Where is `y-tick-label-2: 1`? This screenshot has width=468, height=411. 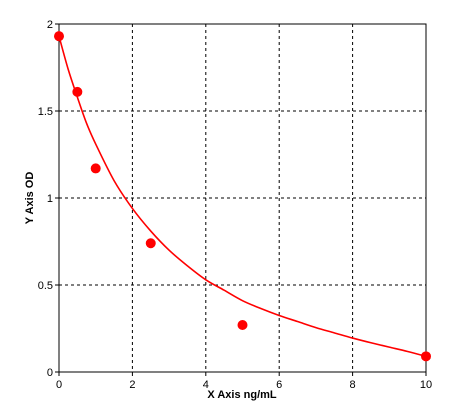 y-tick-label-2: 1 is located at coordinates (50, 199).